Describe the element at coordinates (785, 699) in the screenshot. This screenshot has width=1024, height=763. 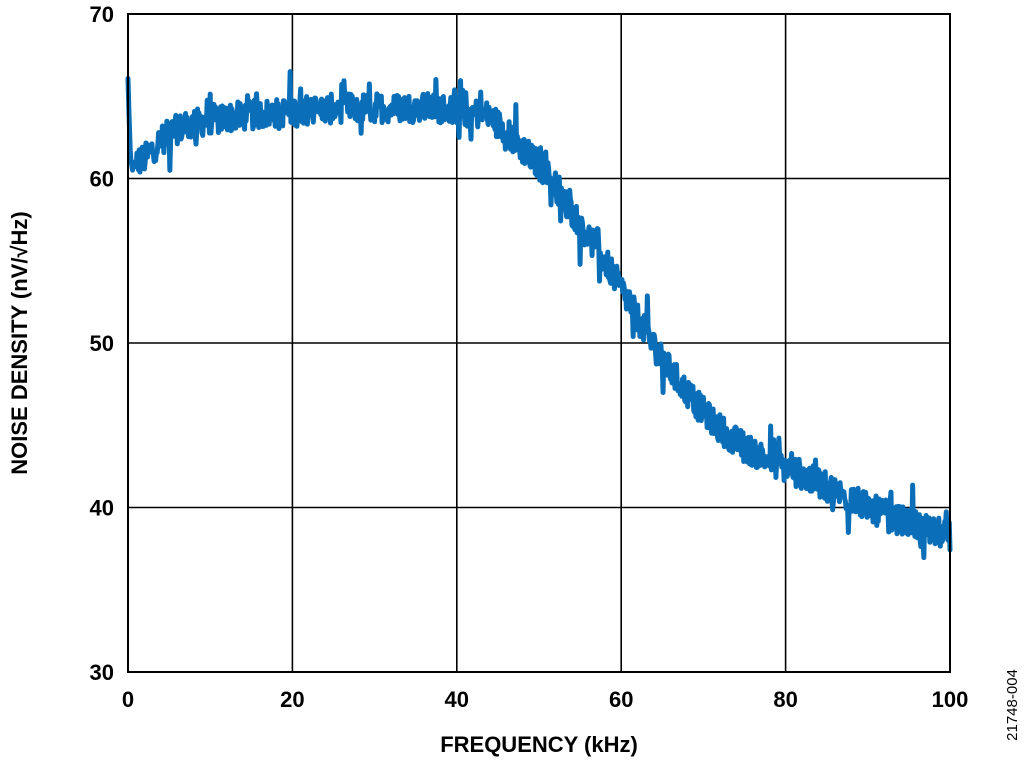
I see `x-tick-label: 80` at that location.